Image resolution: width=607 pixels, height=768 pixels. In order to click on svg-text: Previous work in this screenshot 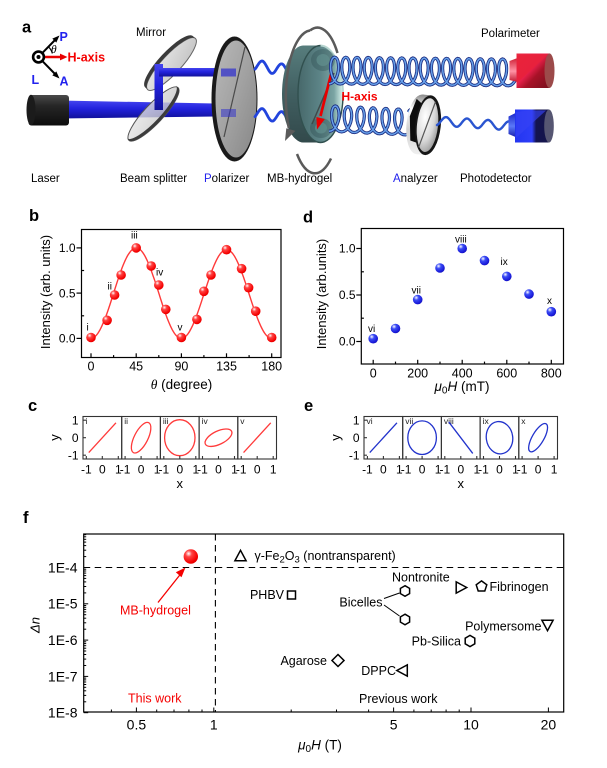, I will do `click(398, 699)`.